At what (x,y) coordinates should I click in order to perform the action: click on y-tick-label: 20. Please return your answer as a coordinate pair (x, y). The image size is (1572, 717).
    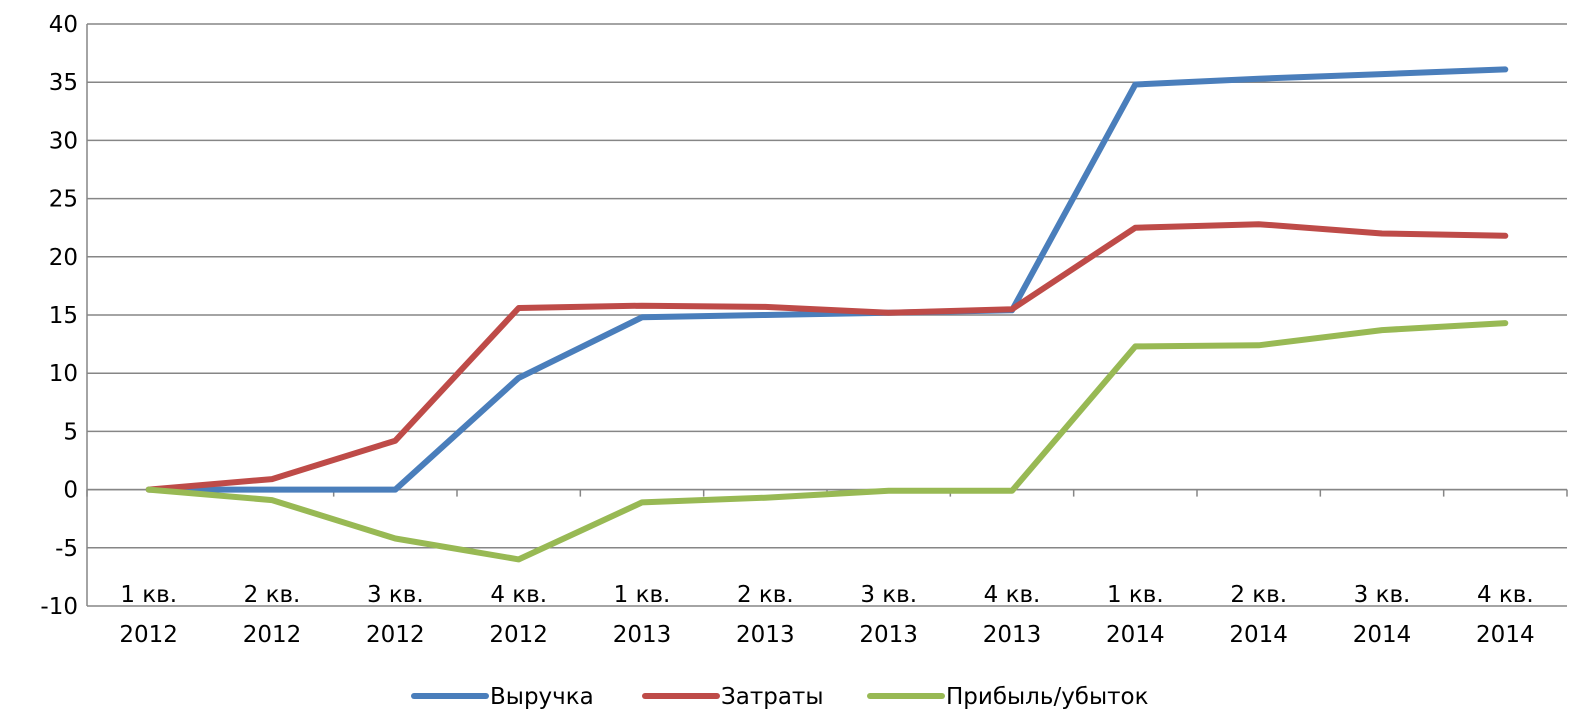
    Looking at the image, I should click on (63, 258).